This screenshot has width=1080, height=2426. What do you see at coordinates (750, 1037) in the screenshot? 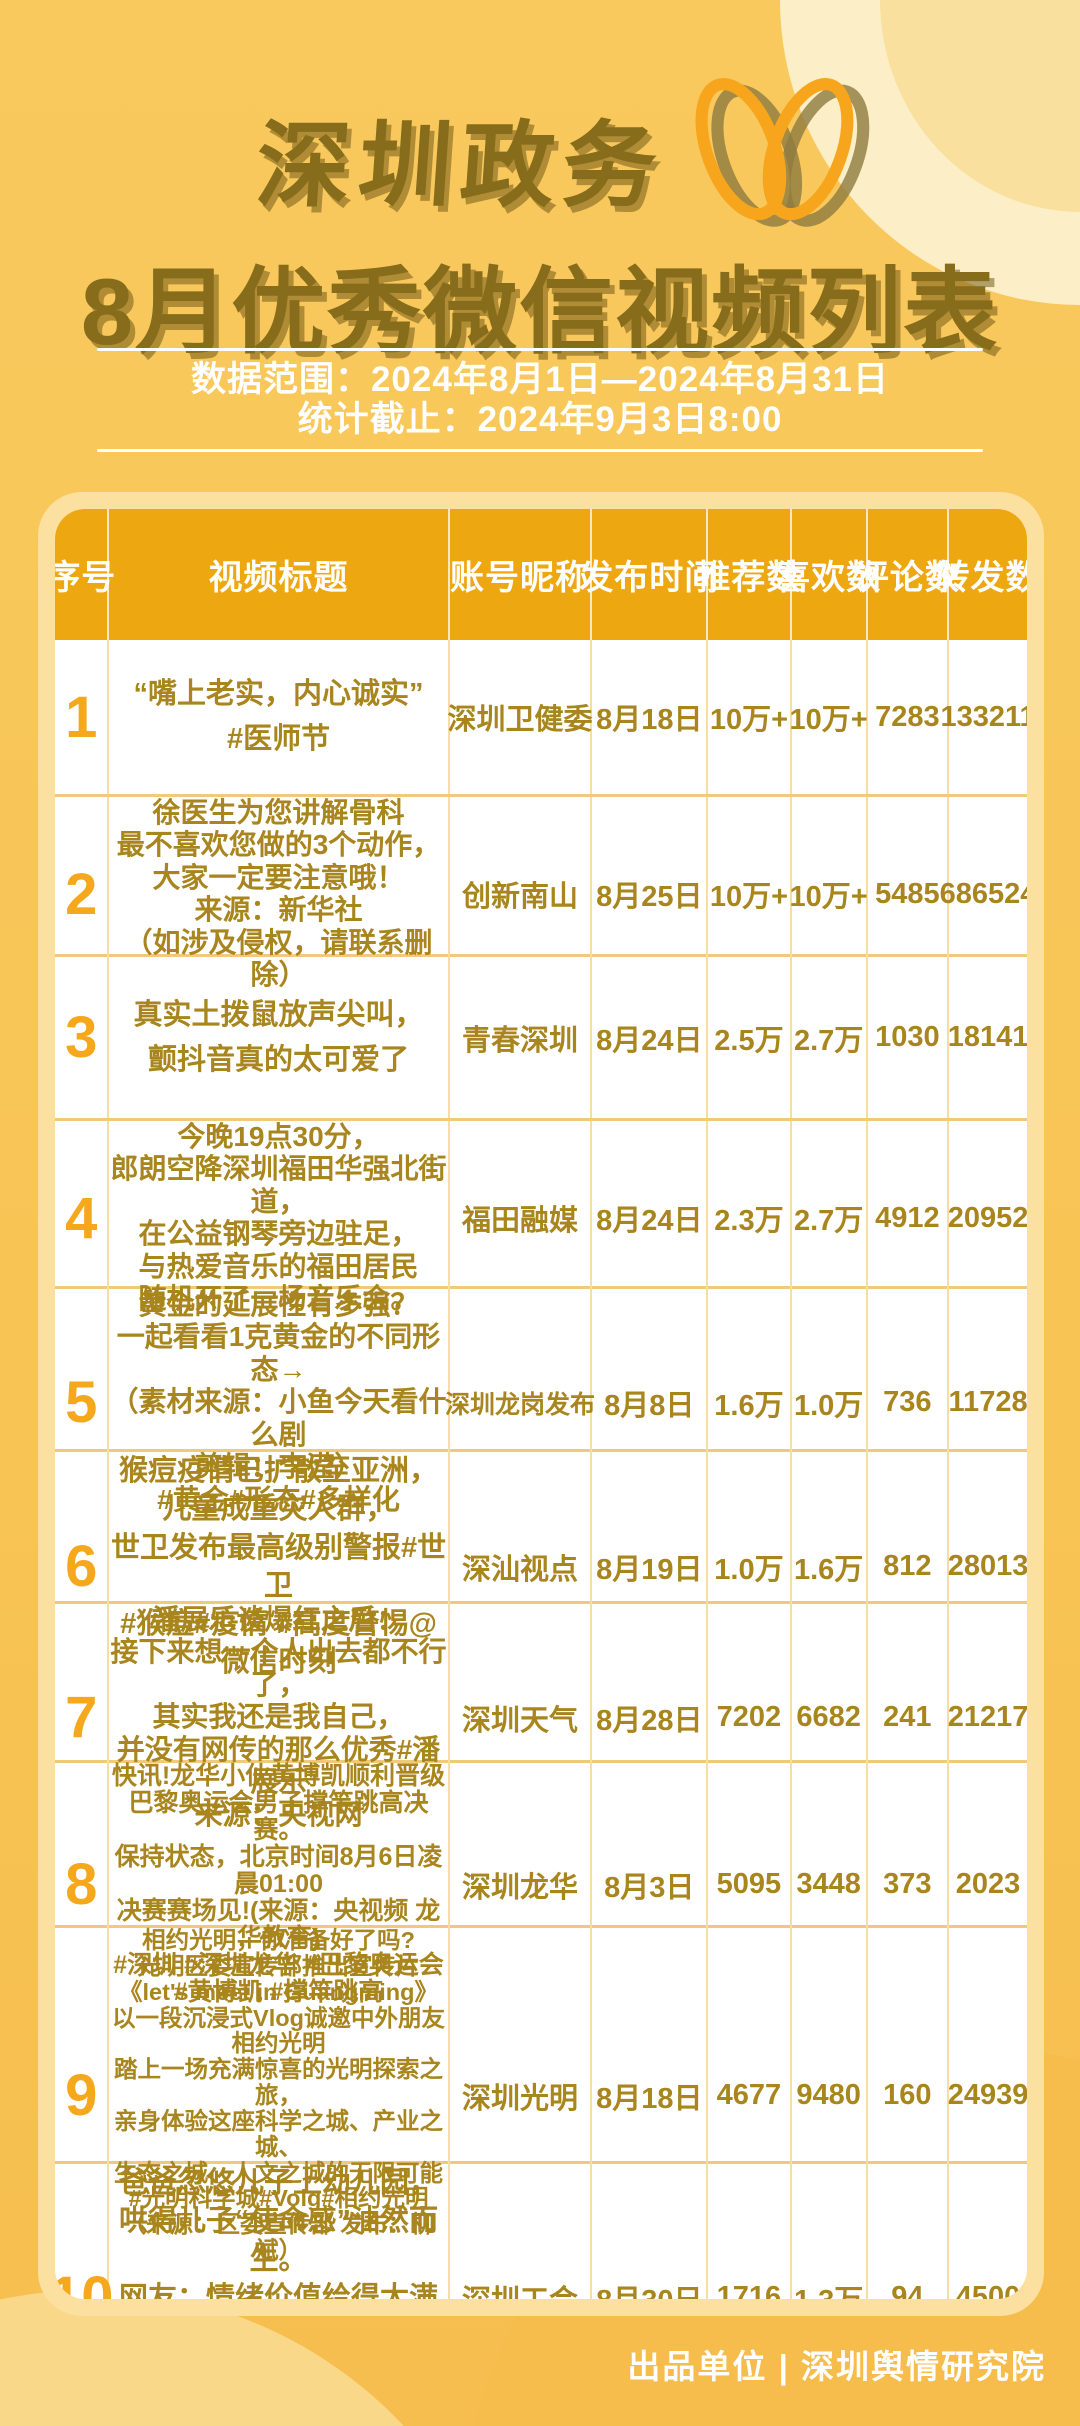
I see `recommend-count: 2.5万` at bounding box center [750, 1037].